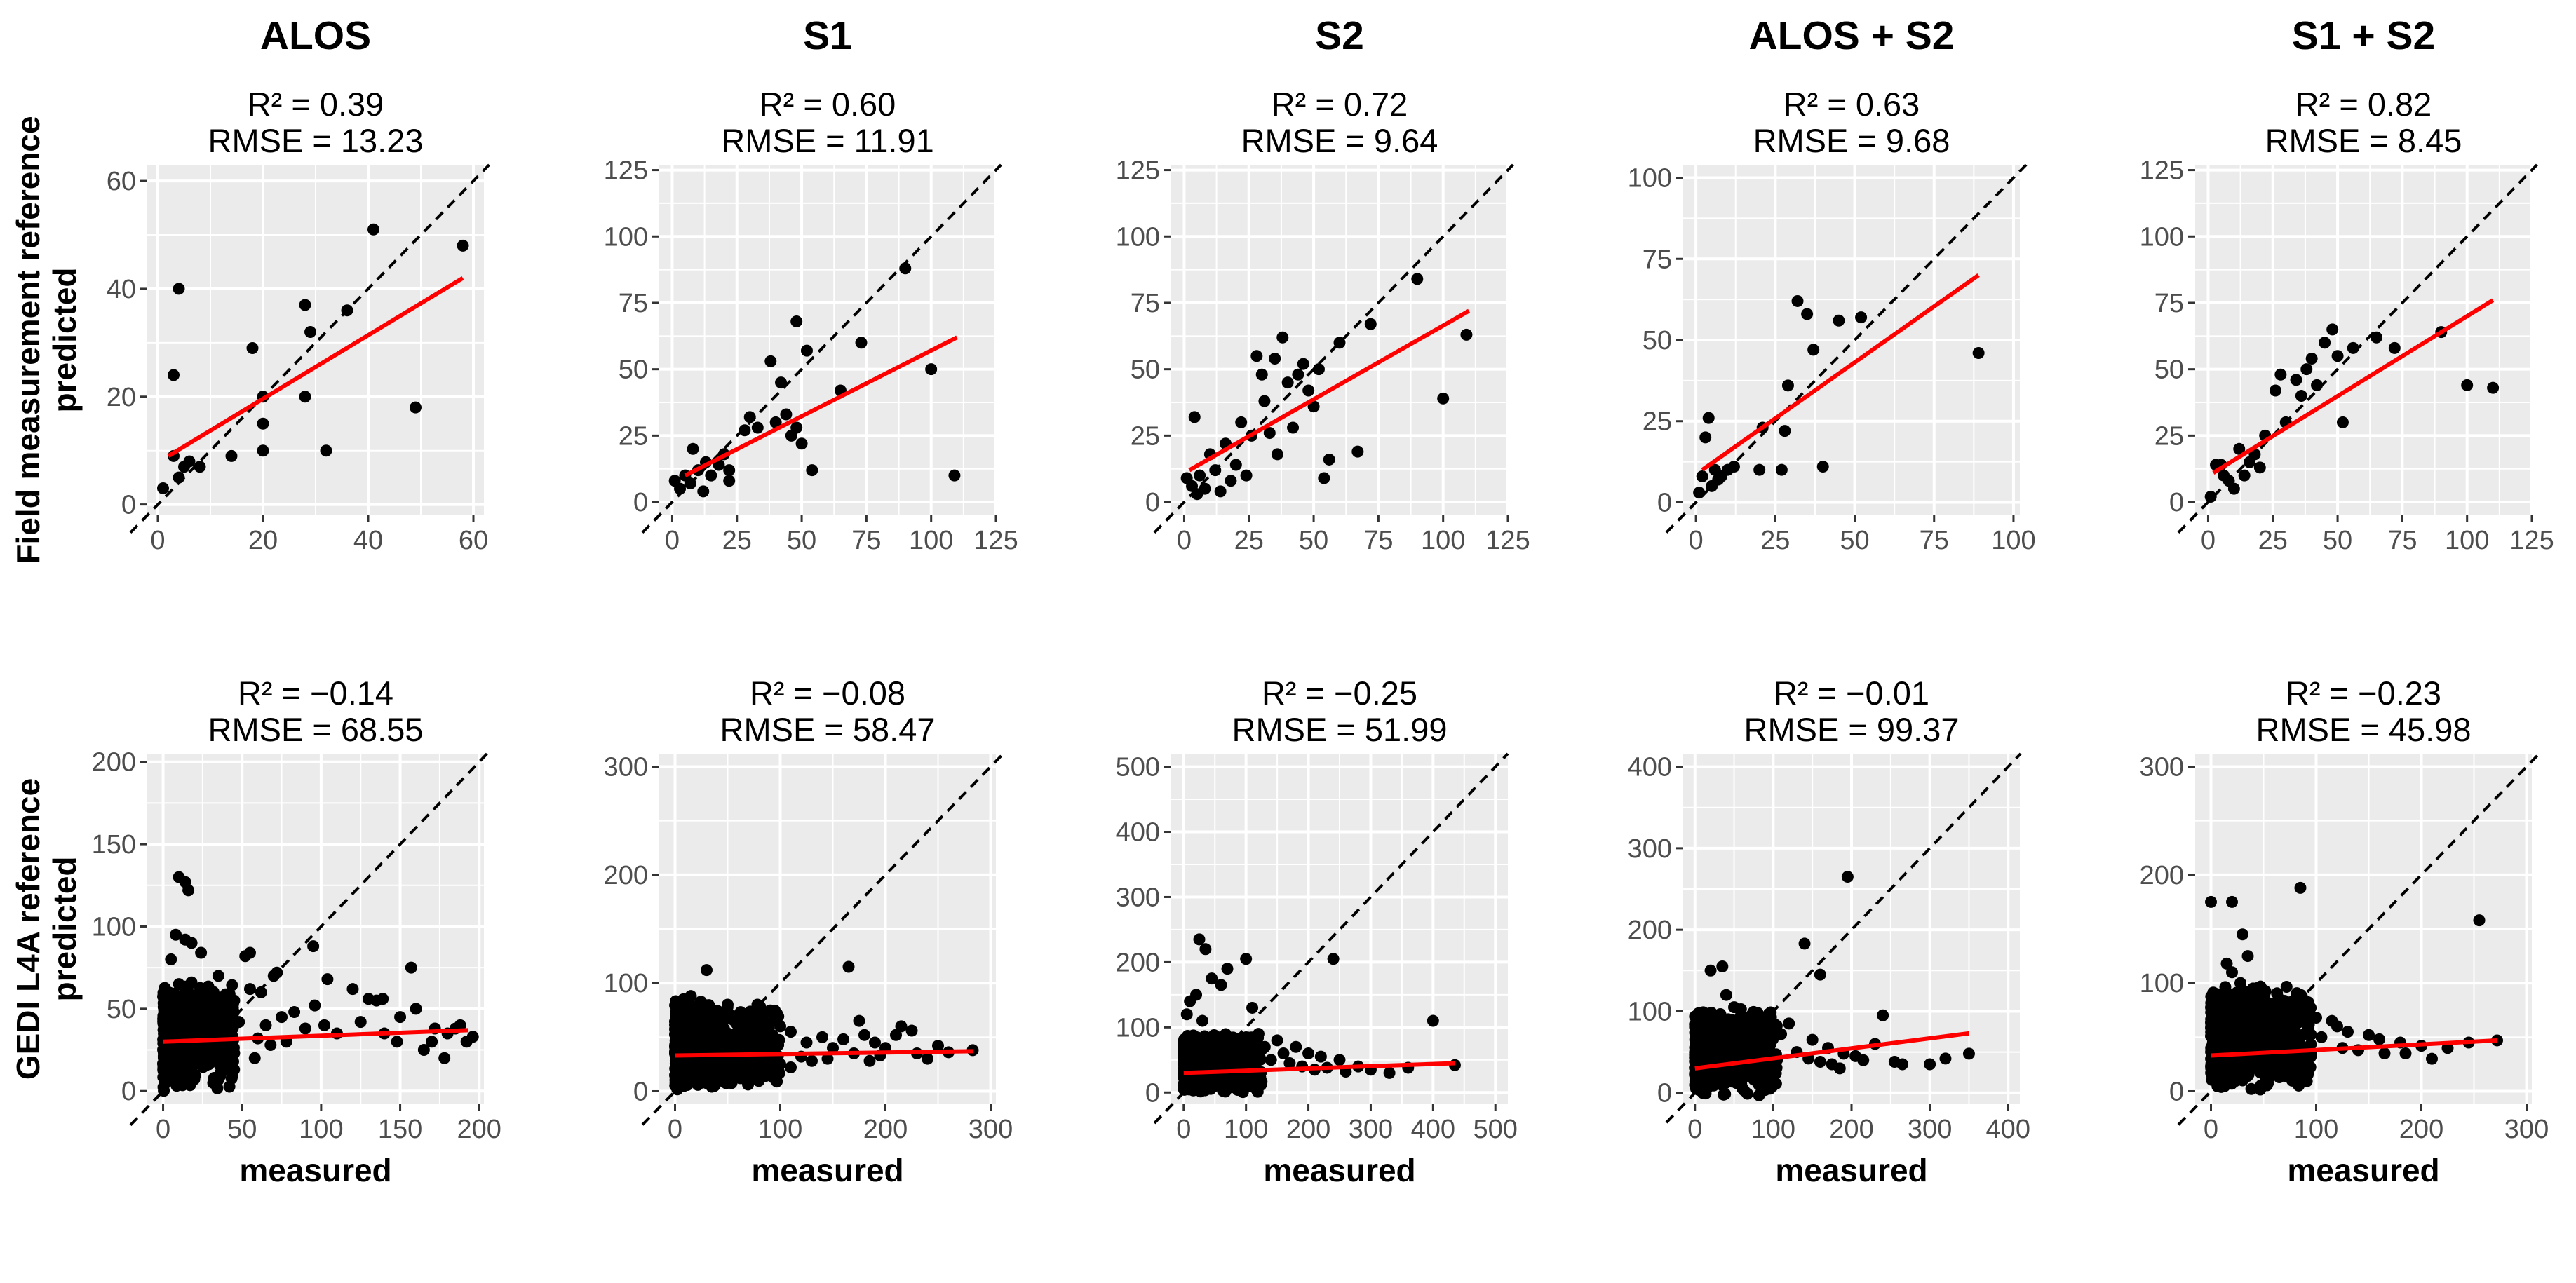 This screenshot has height=1283, width=2576. I want to click on column-title: ALOS + S2, so click(1851, 35).